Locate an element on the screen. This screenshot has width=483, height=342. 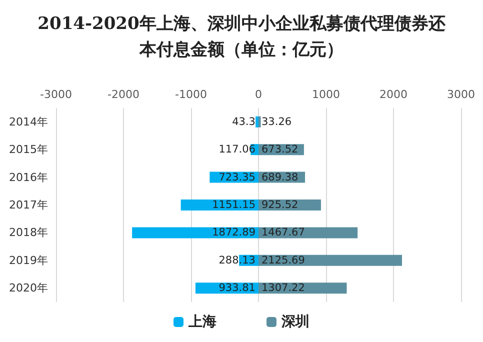
y-tick-label: 2017年 is located at coordinates (28, 205).